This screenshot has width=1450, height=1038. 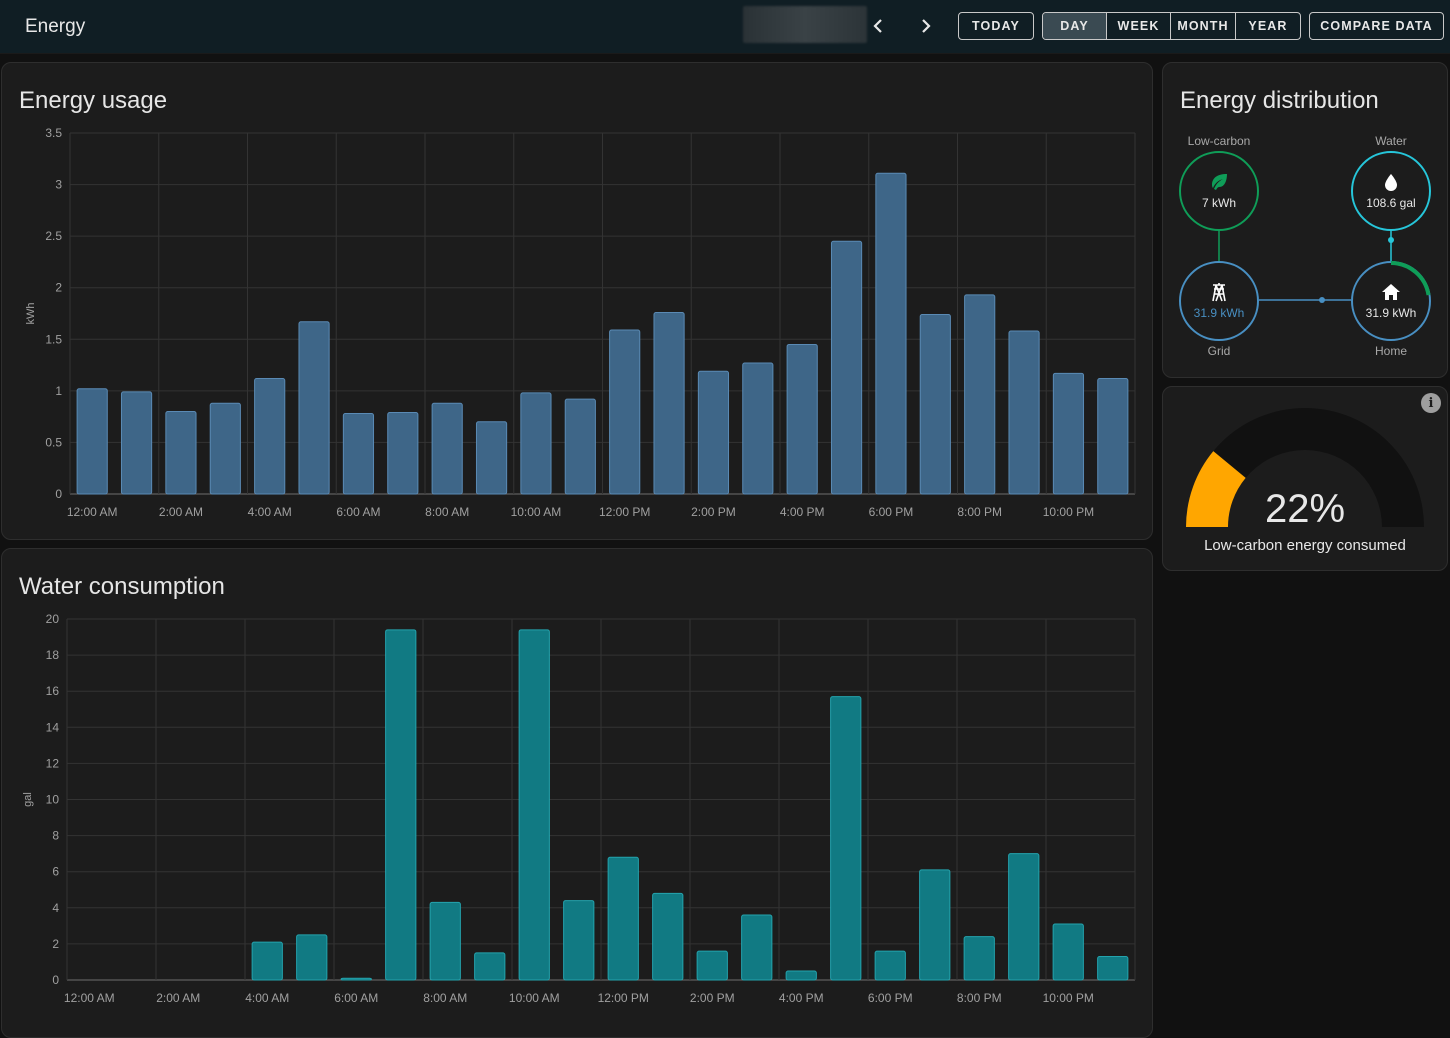 I want to click on chevron-left-icon, so click(x=878, y=26).